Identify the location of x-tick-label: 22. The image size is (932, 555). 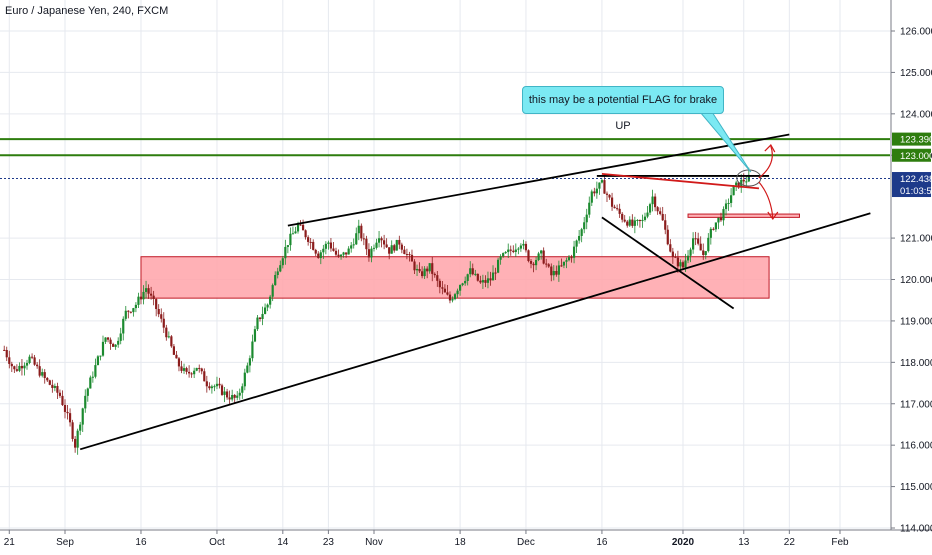
(790, 542).